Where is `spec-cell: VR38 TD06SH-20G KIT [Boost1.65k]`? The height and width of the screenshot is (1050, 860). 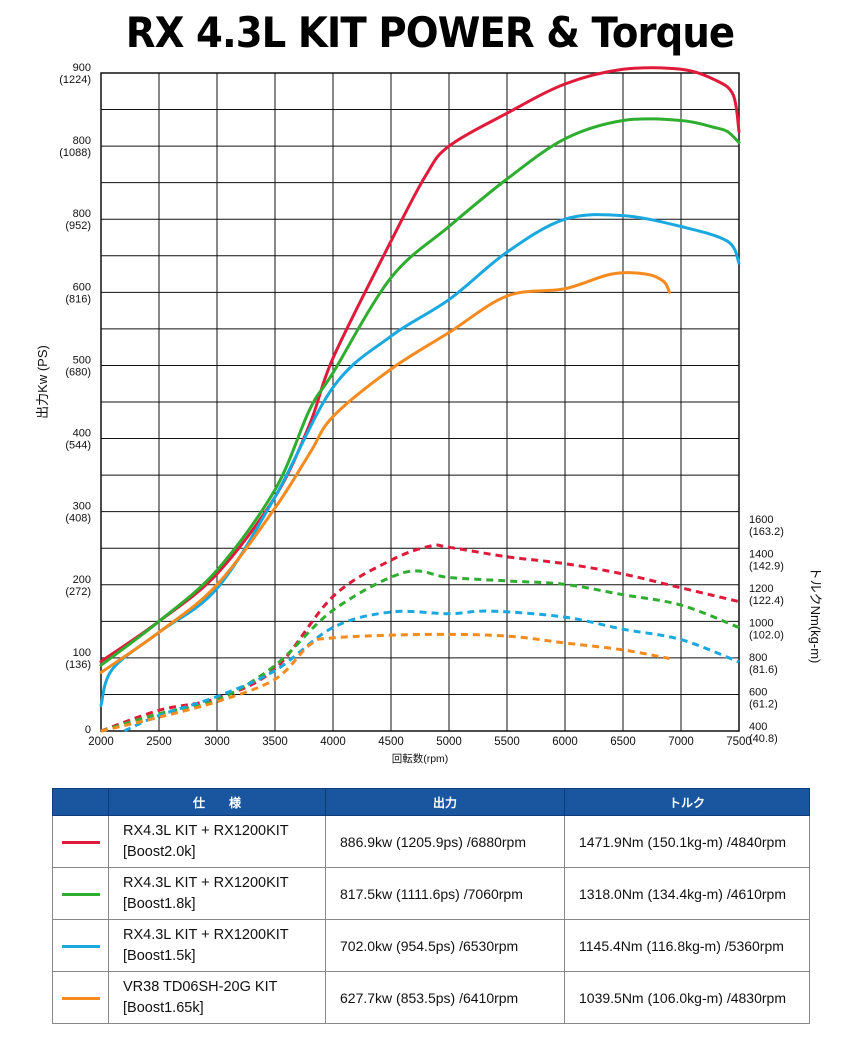 spec-cell: VR38 TD06SH-20G KIT [Boost1.65k] is located at coordinates (217, 997).